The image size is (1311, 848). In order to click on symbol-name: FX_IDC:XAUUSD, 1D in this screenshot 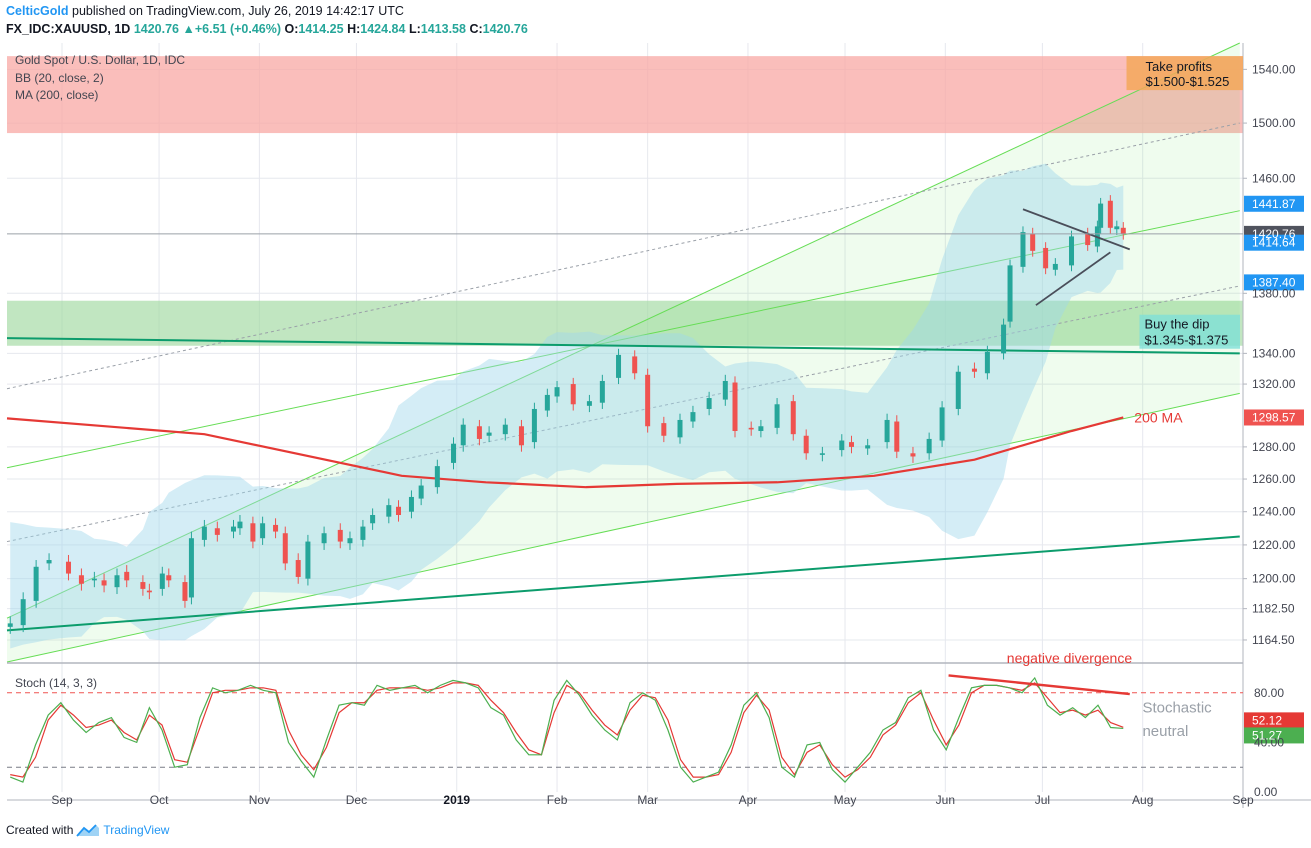, I will do `click(68, 29)`.